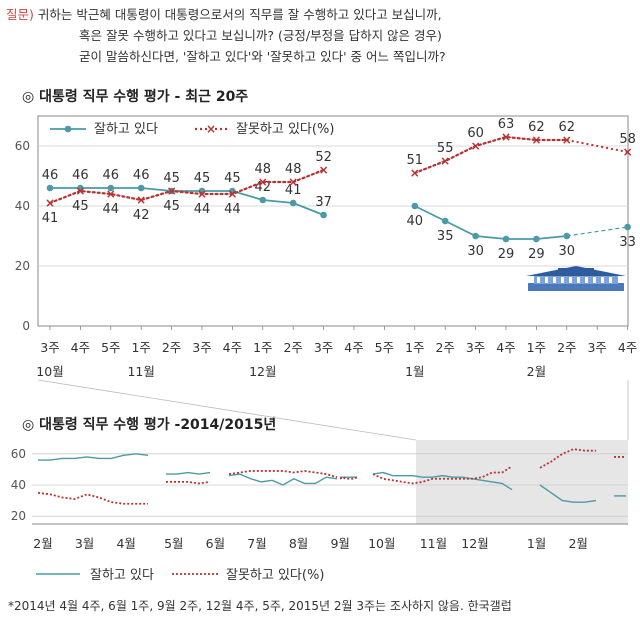 This screenshot has height=621, width=640. What do you see at coordinates (125, 543) in the screenshot?
I see `chart2-month-label: 4월` at bounding box center [125, 543].